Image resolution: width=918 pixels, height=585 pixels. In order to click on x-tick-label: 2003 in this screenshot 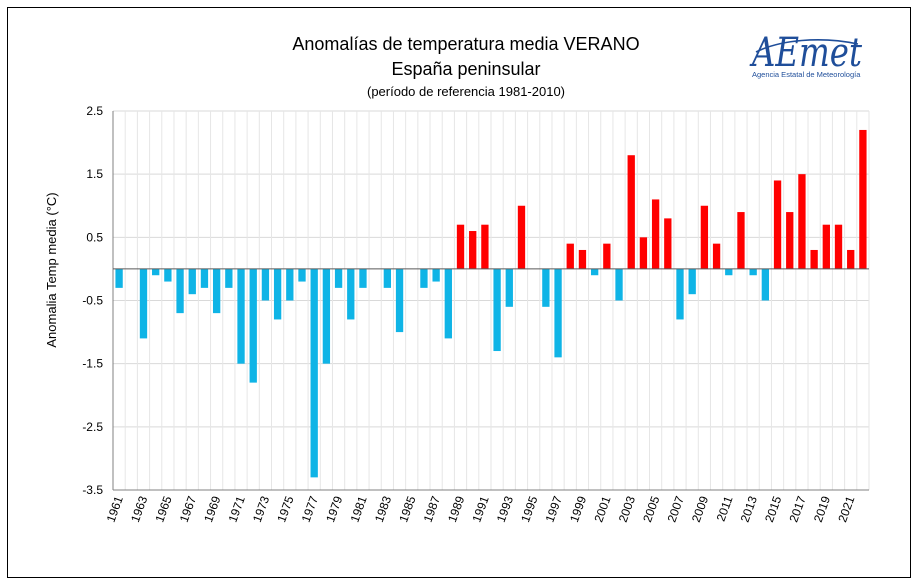, I will do `click(627, 509)`.